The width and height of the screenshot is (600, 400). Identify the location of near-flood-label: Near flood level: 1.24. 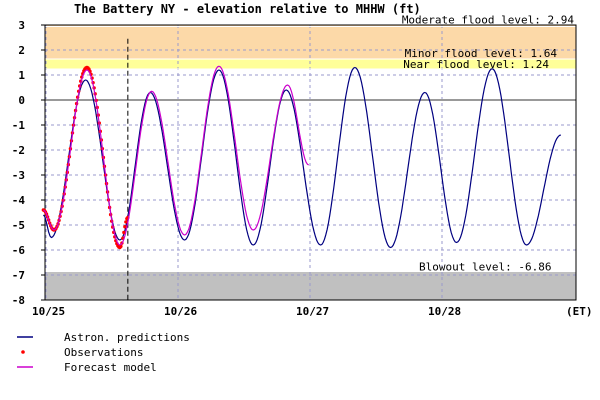
(476, 64).